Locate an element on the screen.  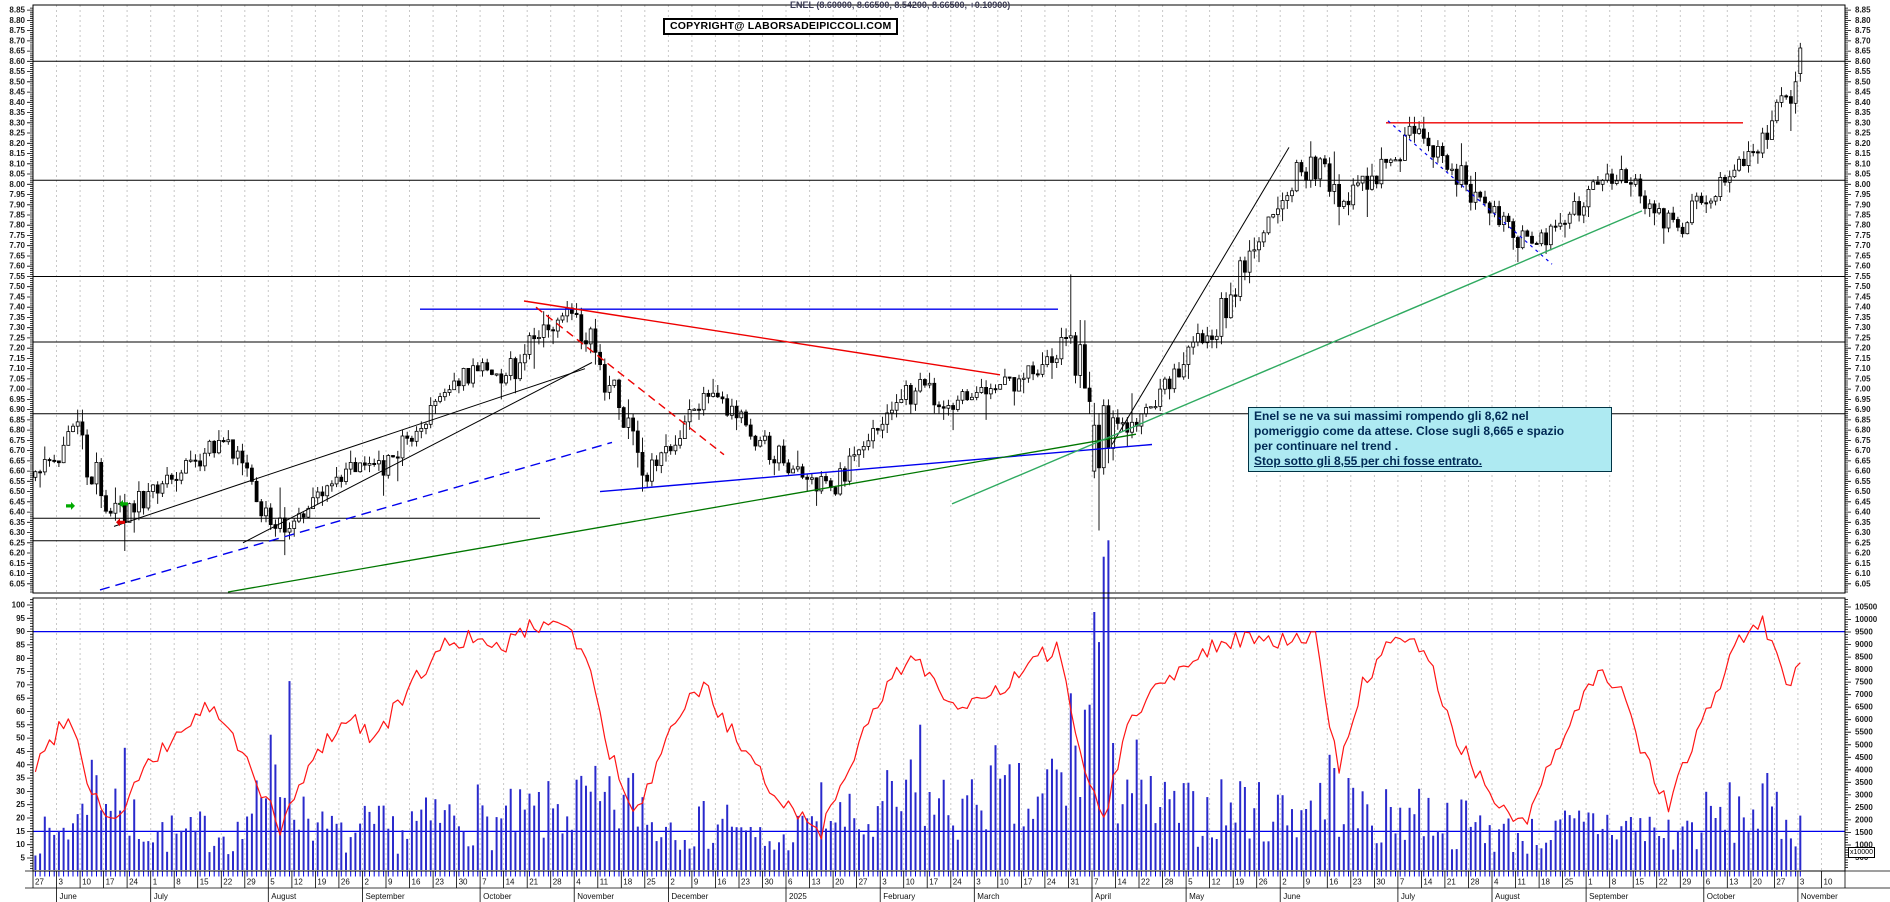
svg-text: 8.75 is located at coordinates (17, 30).